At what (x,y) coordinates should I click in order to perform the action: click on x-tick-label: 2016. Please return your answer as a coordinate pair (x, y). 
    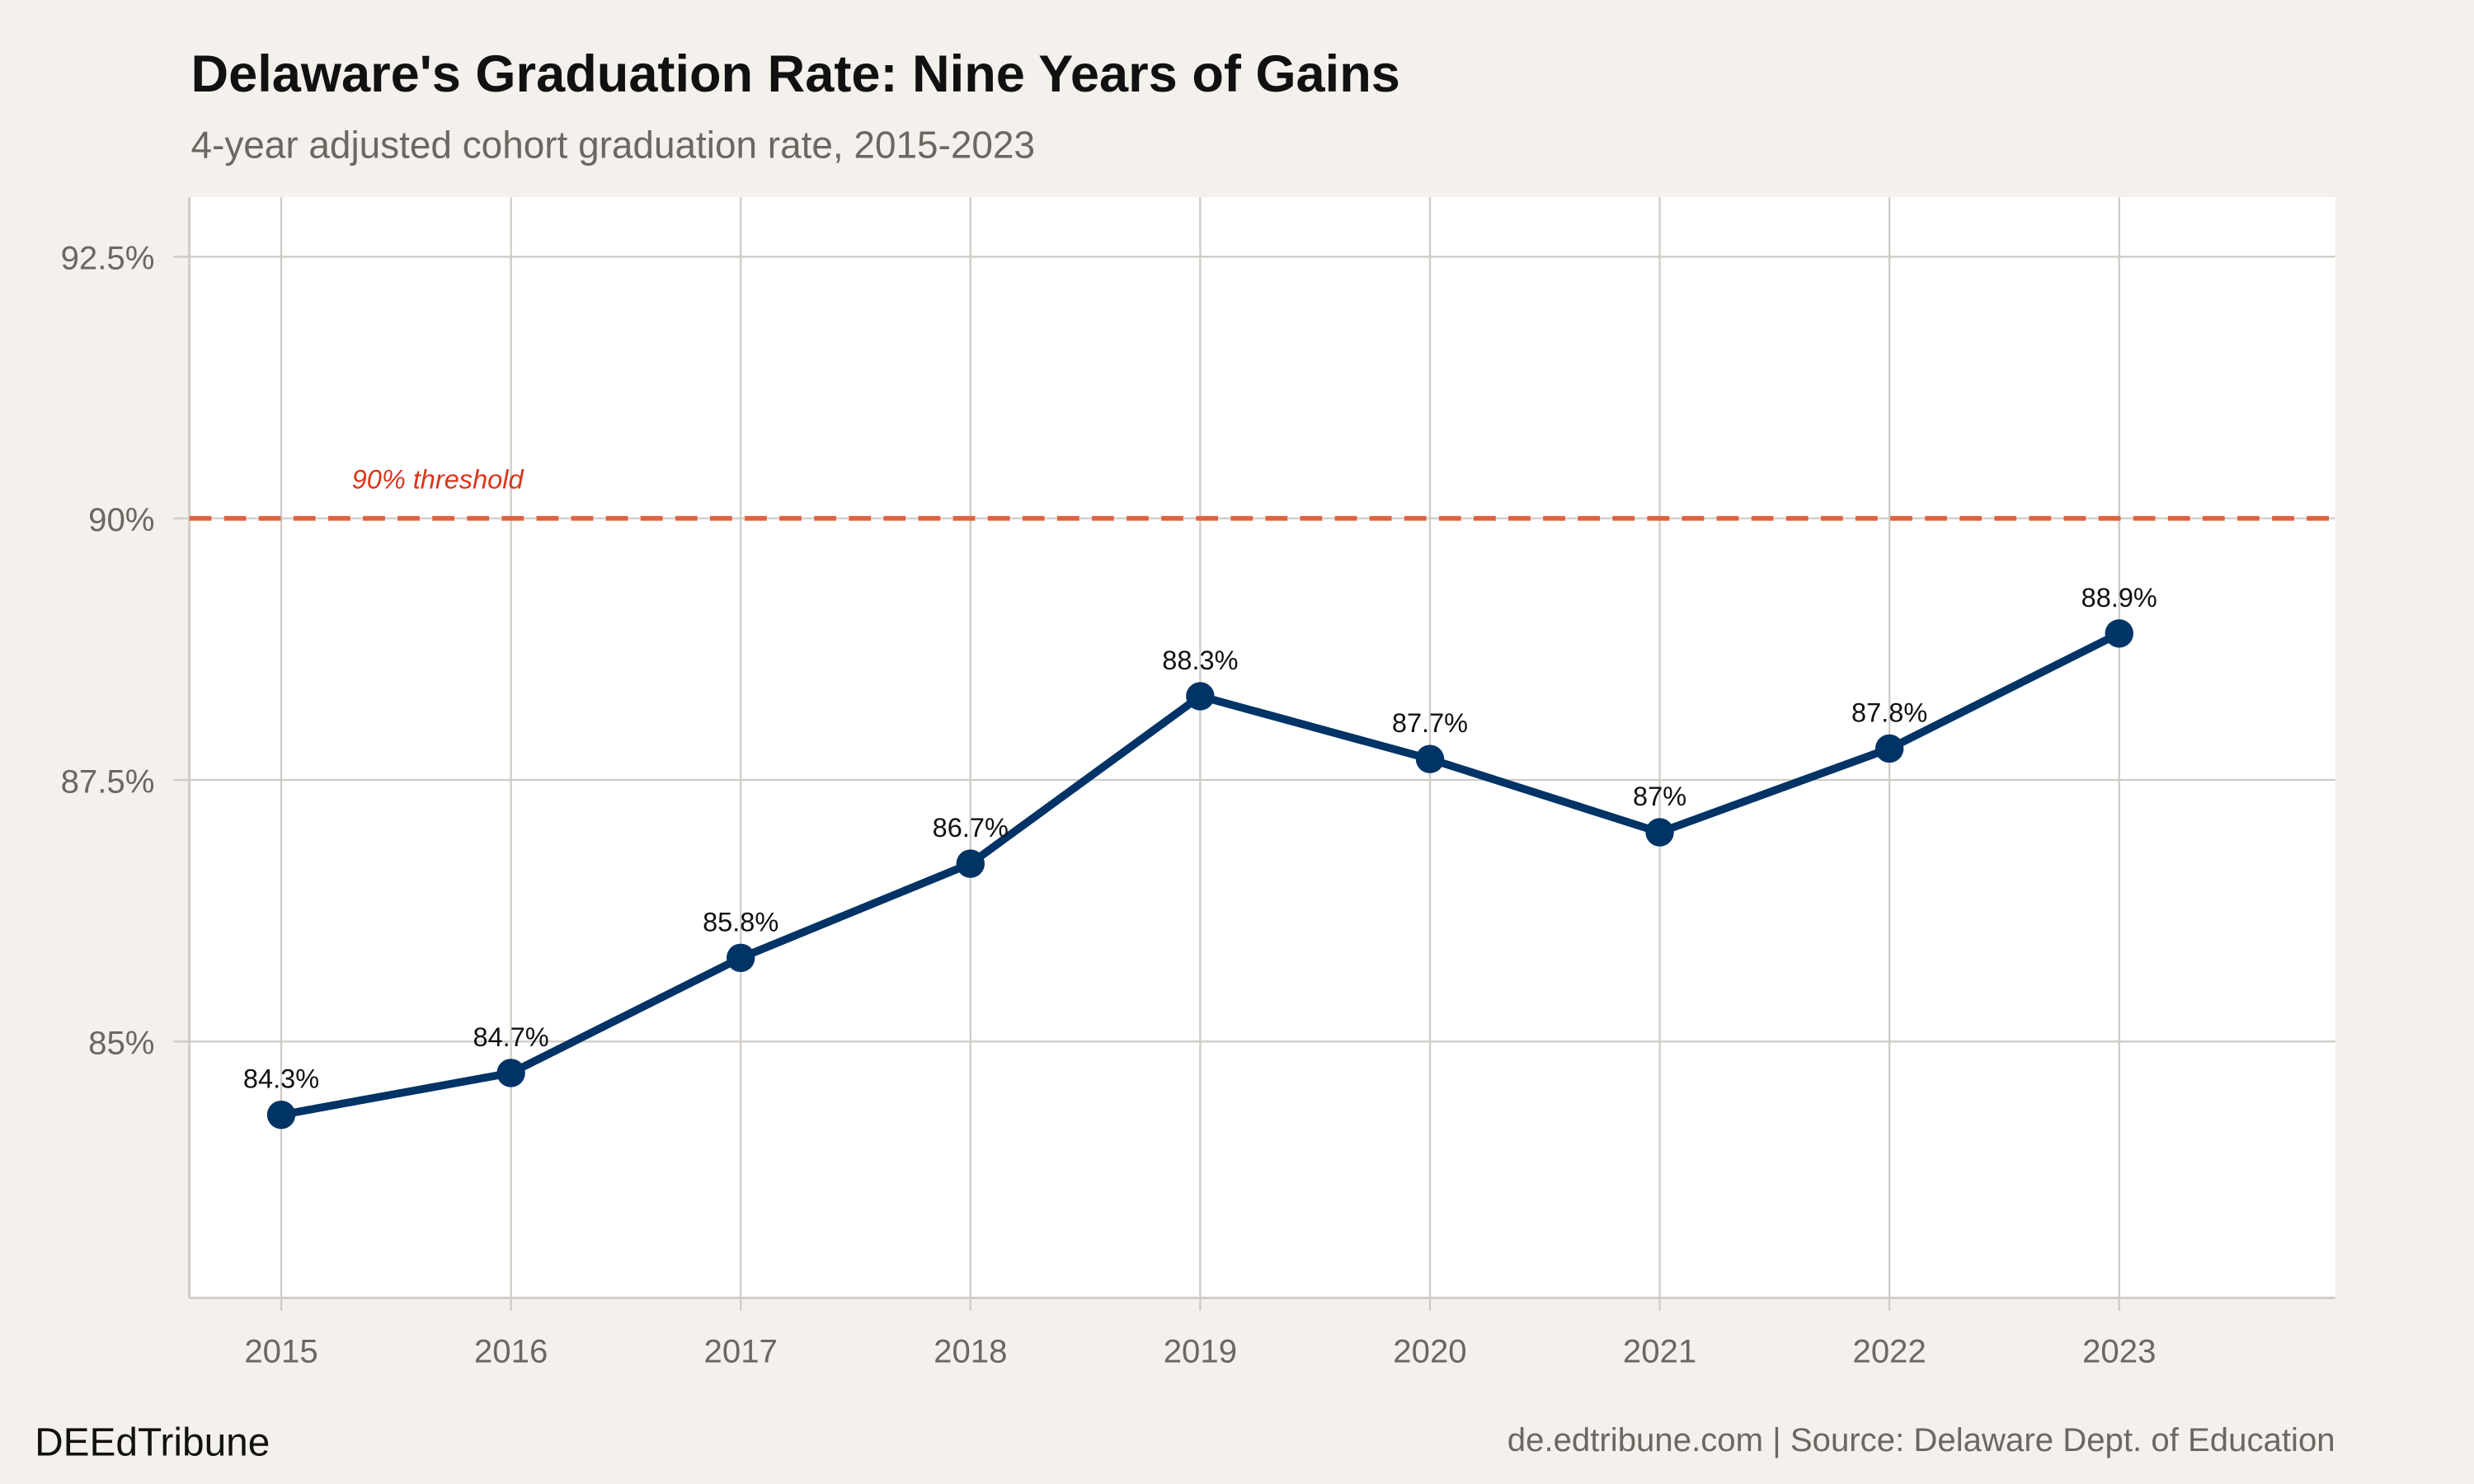
    Looking at the image, I should click on (511, 1351).